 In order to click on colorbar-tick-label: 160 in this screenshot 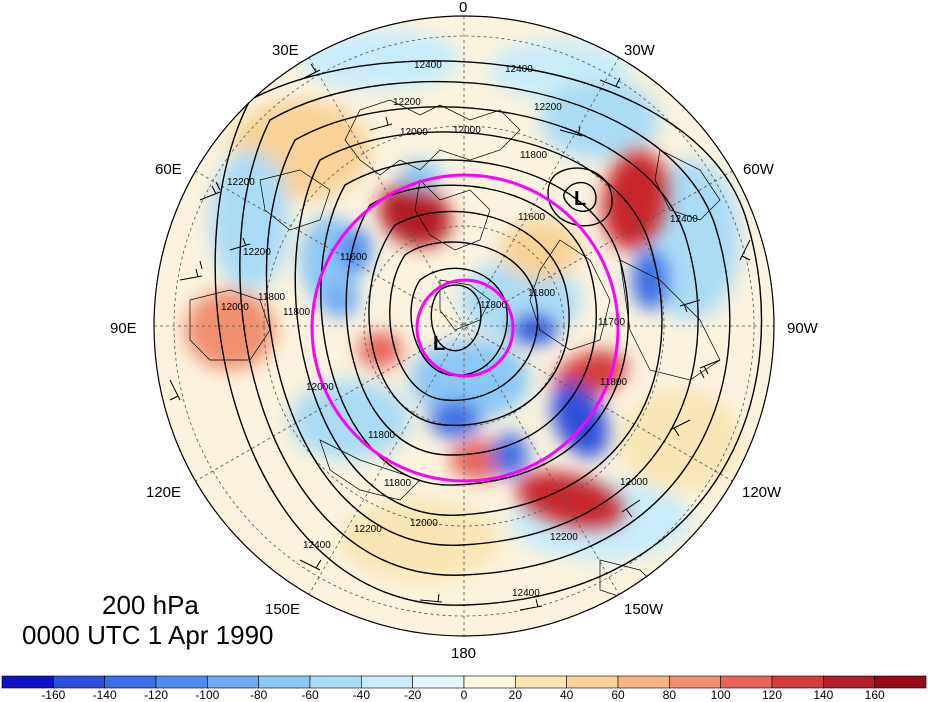, I will do `click(875, 695)`.